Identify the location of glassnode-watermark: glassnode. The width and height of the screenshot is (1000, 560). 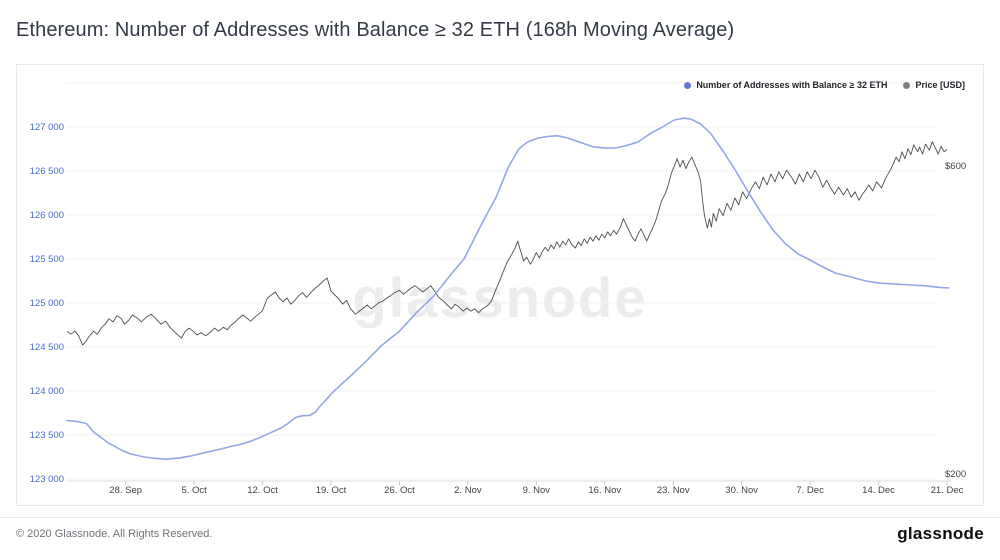
(500, 297).